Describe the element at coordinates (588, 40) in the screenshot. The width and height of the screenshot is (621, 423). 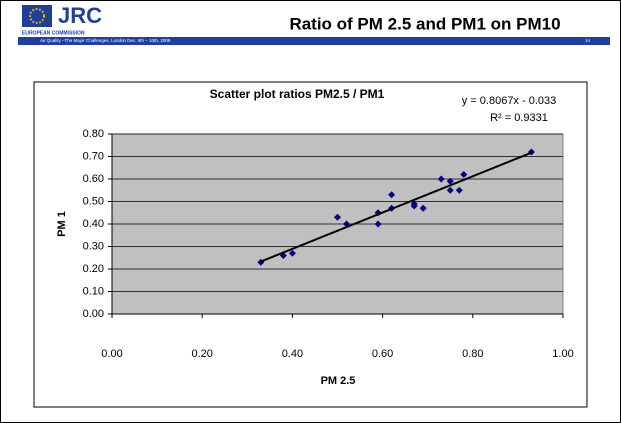
I see `page-number: 14` at that location.